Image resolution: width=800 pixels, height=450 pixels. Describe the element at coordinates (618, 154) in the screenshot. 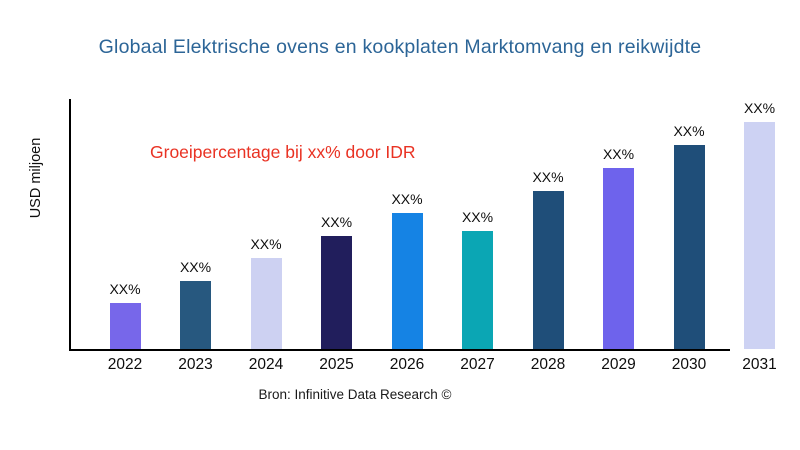

I see `bar-value-label-2029: XX%` at that location.